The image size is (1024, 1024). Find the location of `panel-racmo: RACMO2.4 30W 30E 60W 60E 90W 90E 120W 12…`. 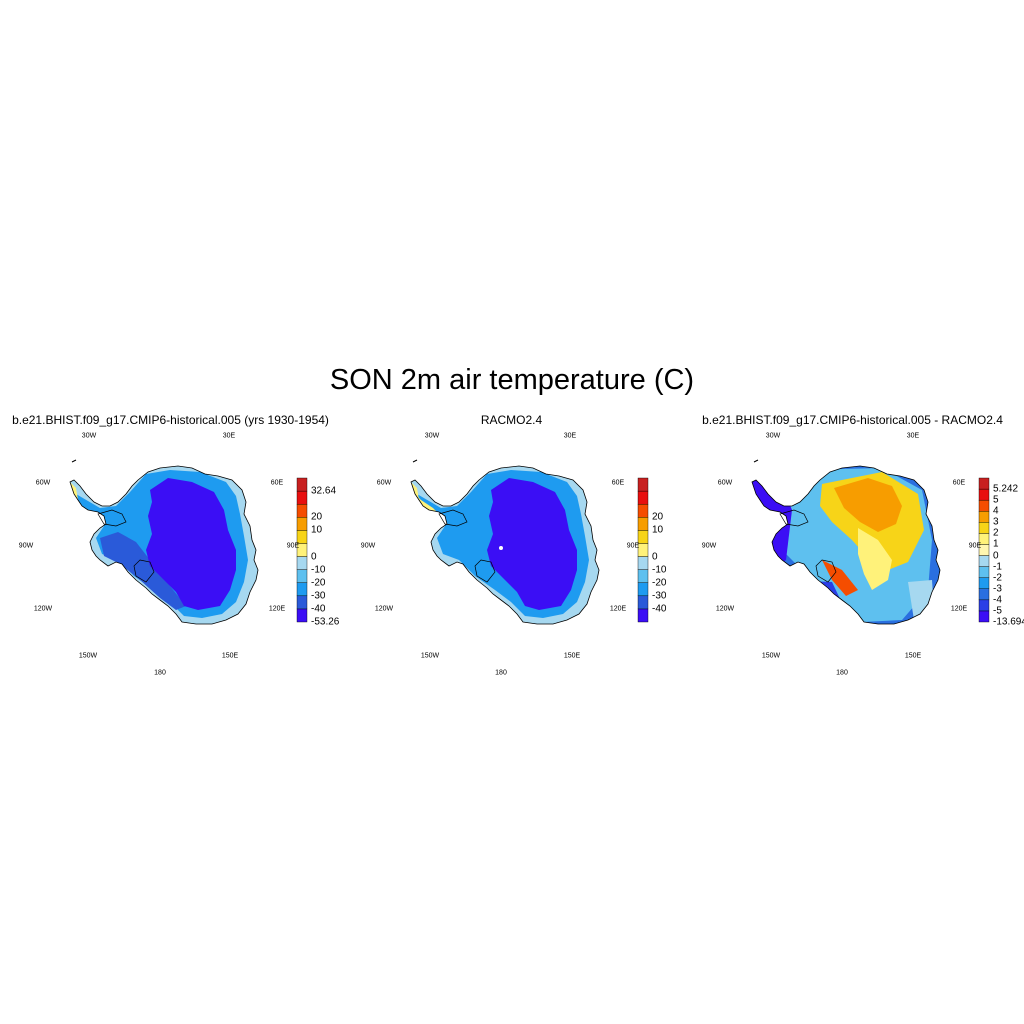

panel-racmo: RACMO2.4 30W 30E 60W 60E 90W 90E 120W 12… is located at coordinates (511, 555).